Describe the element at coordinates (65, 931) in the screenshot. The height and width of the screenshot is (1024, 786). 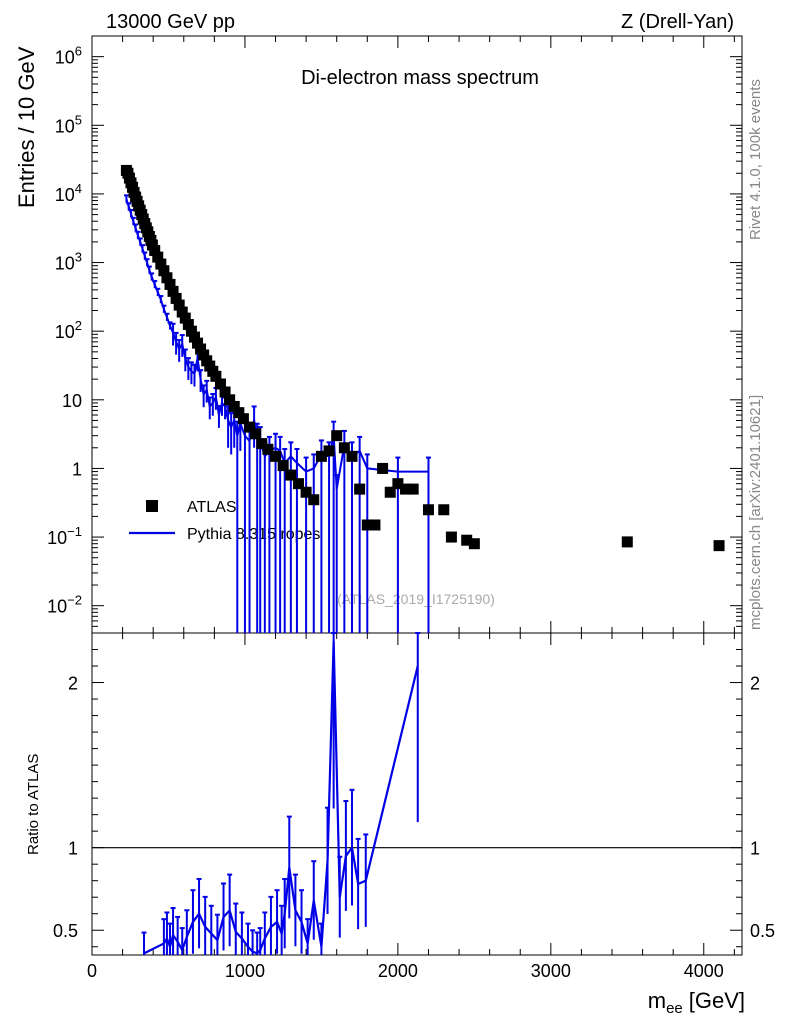
I see `ratio-tick-label-left: 0.5` at that location.